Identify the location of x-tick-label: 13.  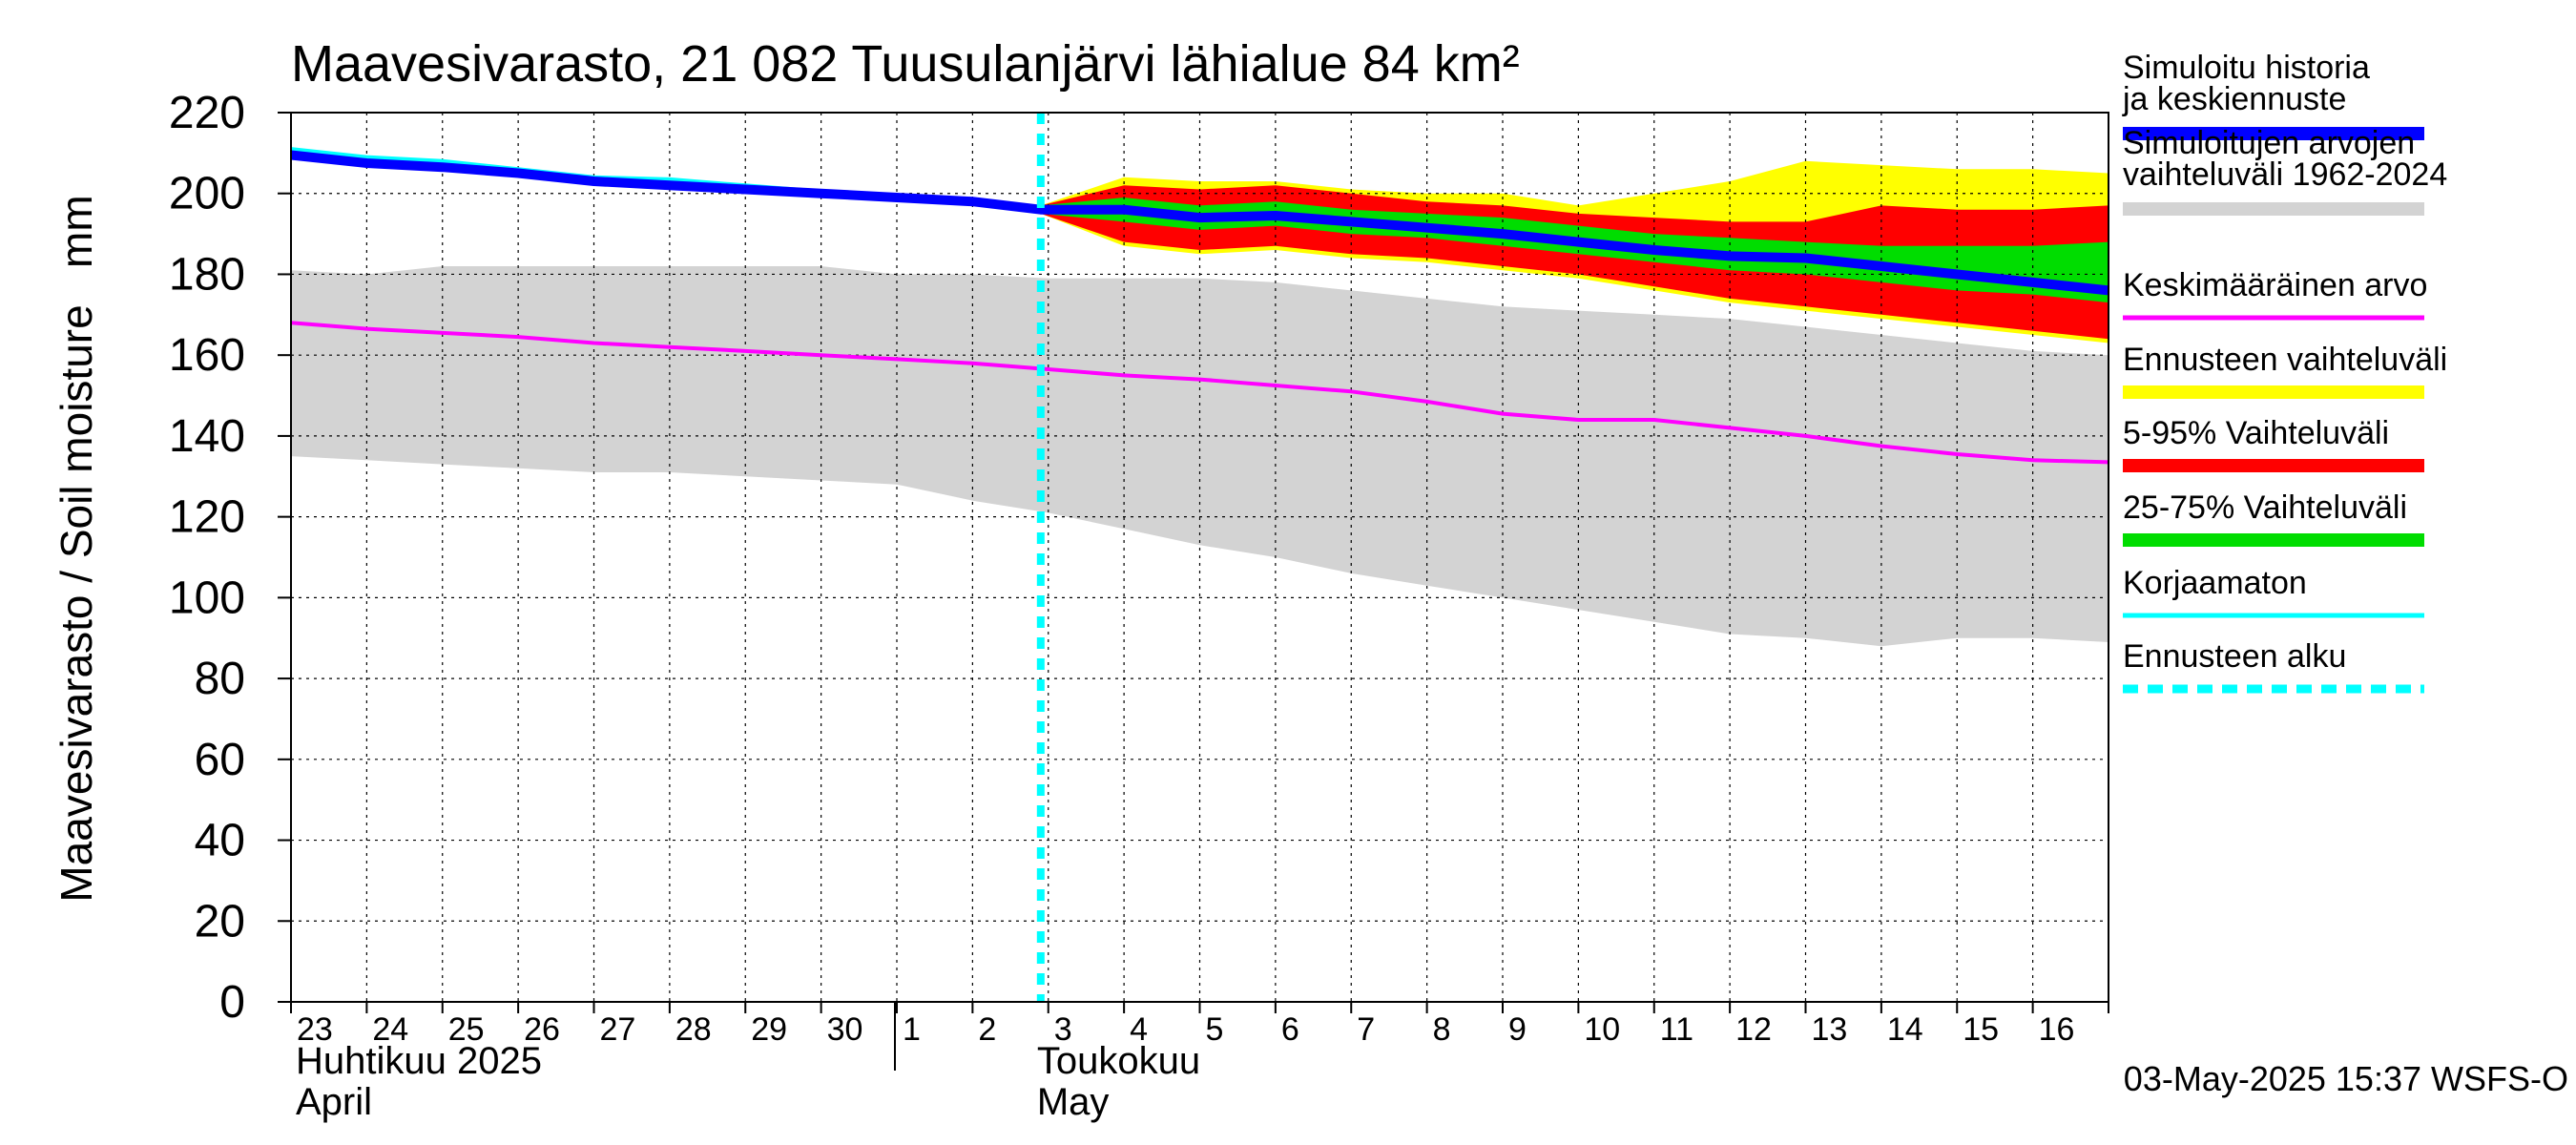
(1830, 1029).